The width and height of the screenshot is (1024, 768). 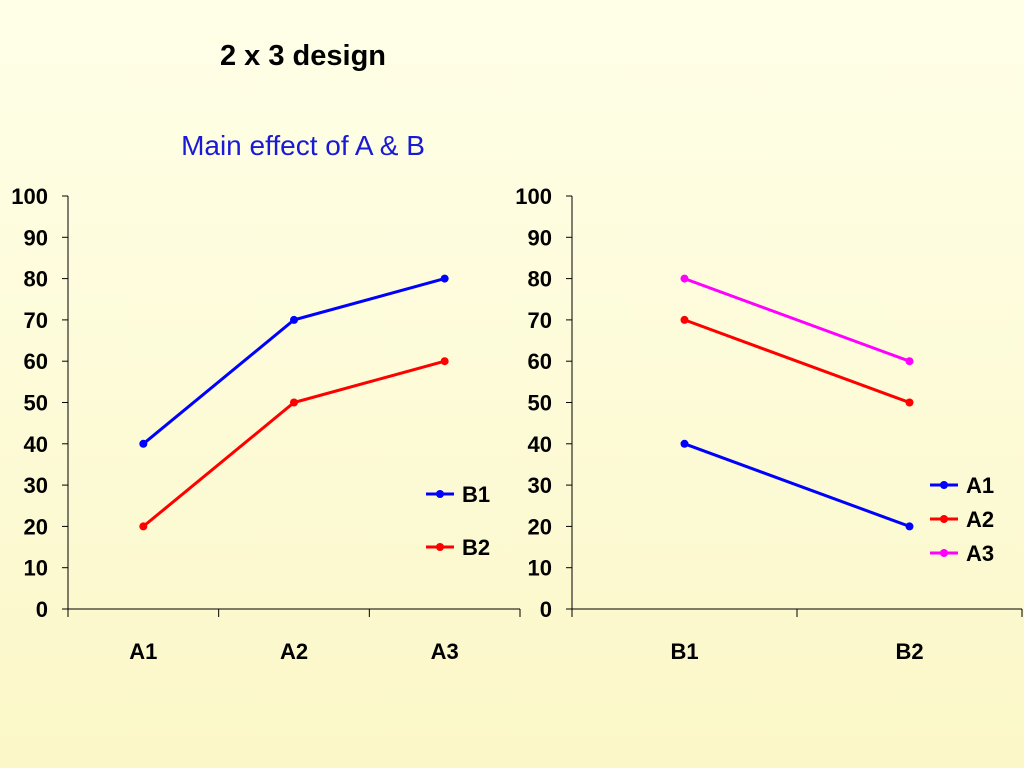 I want to click on x-tick-label: B1, so click(x=684, y=651).